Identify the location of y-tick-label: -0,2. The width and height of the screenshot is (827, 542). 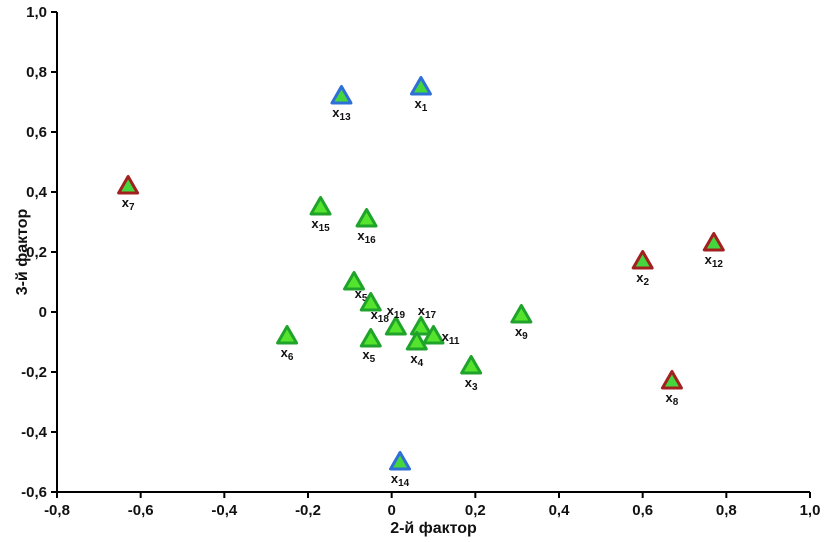
(34, 372).